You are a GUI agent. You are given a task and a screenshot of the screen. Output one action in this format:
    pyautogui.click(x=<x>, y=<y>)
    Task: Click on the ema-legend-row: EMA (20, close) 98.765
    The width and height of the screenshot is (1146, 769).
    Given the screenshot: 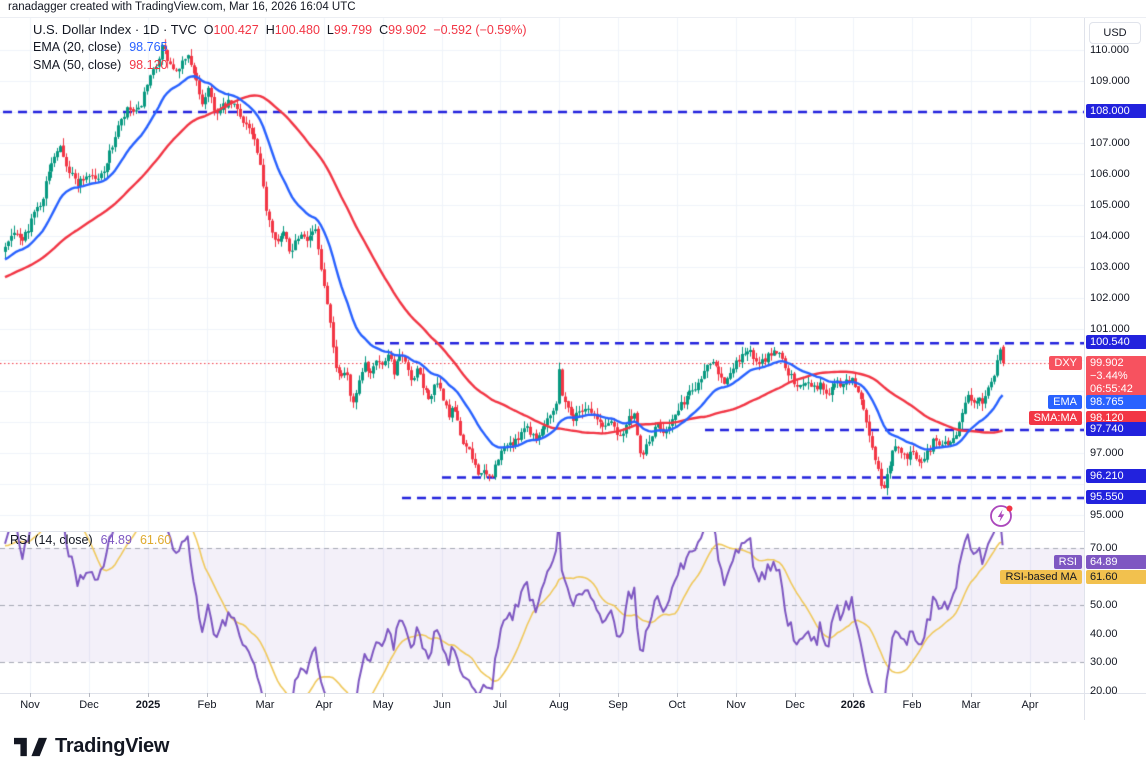 What is the action you would take?
    pyautogui.click(x=279, y=47)
    